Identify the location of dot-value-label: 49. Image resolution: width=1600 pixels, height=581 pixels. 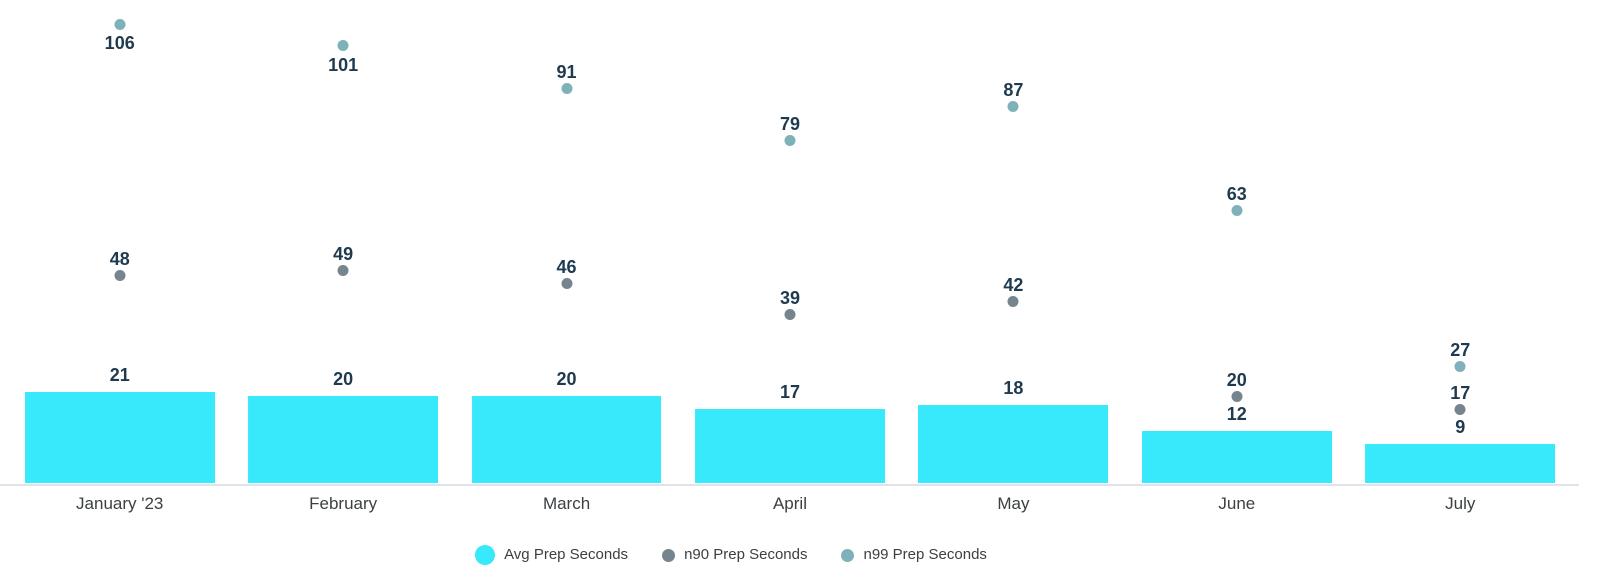
(343, 254).